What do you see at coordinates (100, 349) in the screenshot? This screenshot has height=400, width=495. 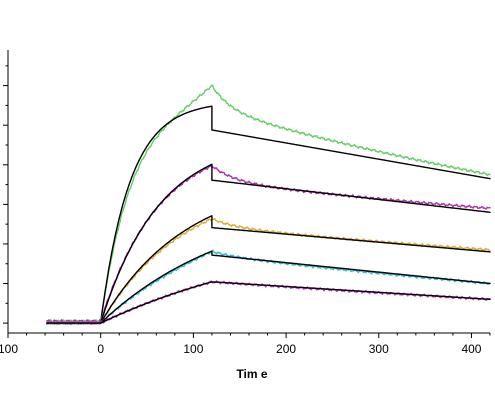 I see `x-tick-label: 0` at bounding box center [100, 349].